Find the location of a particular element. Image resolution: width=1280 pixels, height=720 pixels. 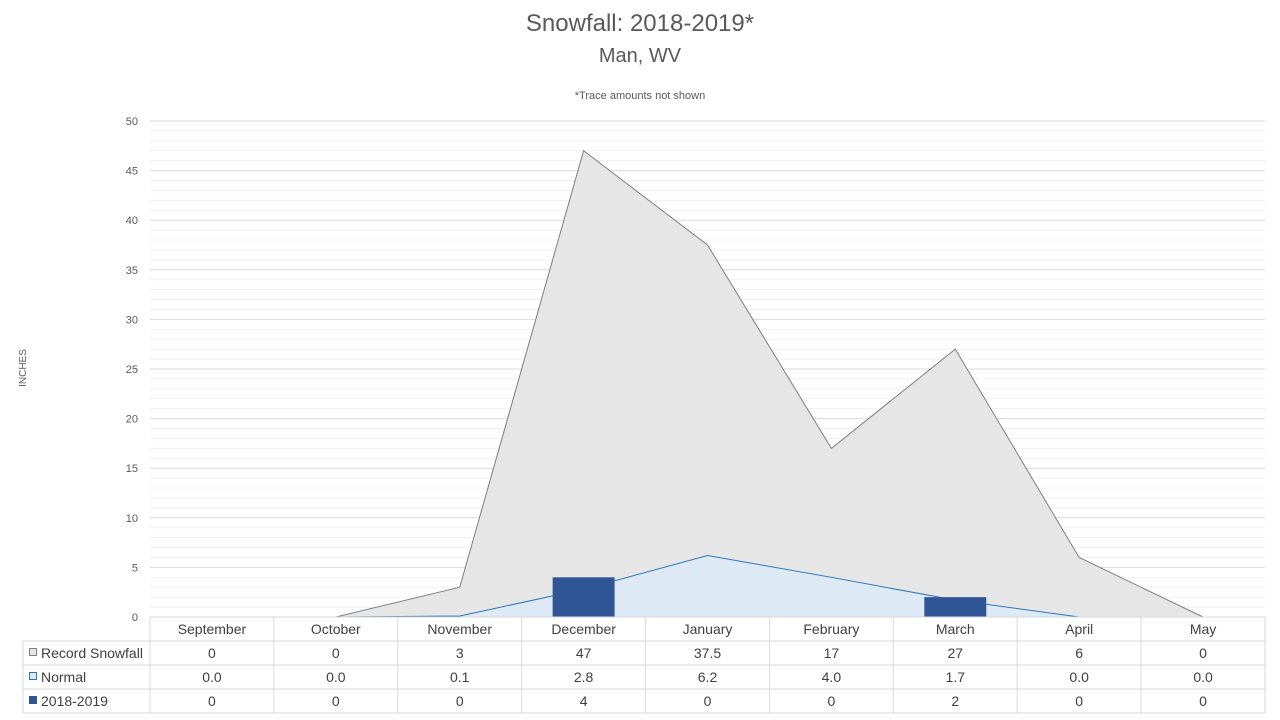

data-label: 17 is located at coordinates (832, 653).